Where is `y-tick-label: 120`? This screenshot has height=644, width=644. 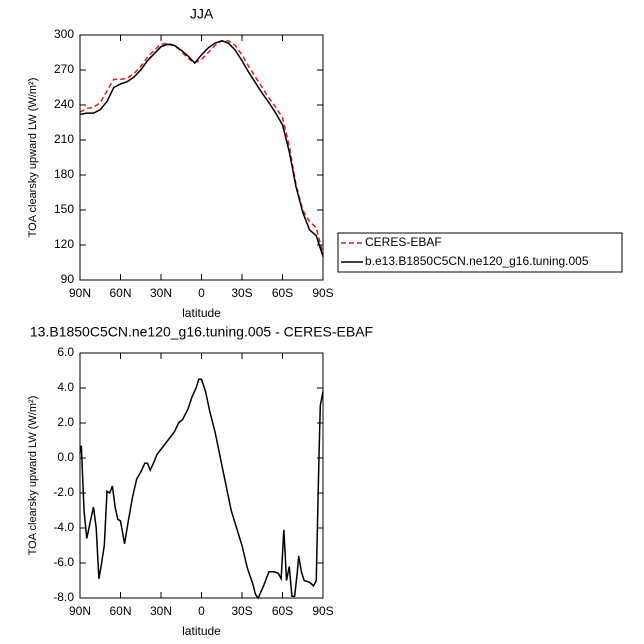
y-tick-label: 120 is located at coordinates (64, 244).